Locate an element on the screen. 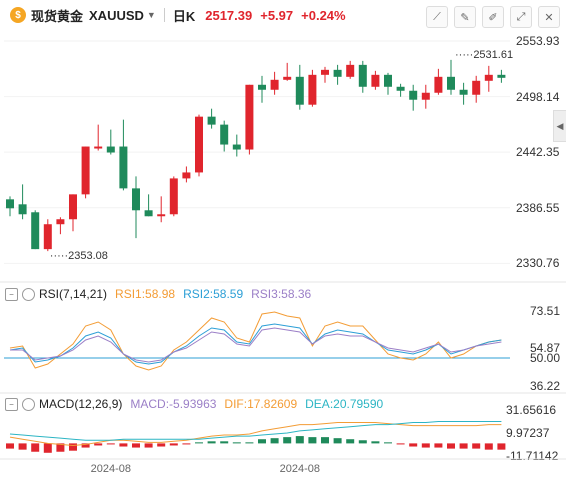 The image size is (566, 479). last-price: 2517.39 is located at coordinates (229, 15).